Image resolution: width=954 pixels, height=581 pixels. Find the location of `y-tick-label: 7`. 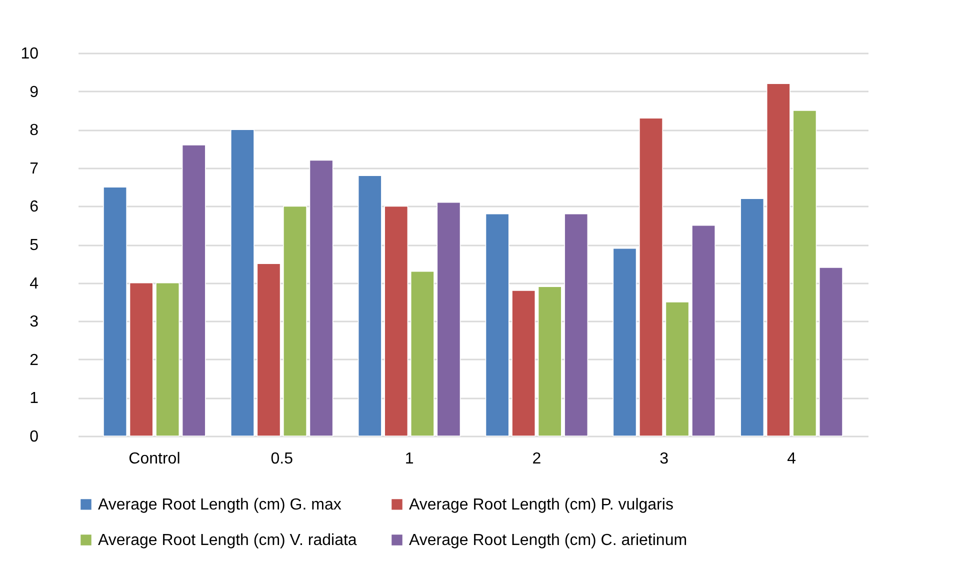

y-tick-label: 7 is located at coordinates (34, 169).